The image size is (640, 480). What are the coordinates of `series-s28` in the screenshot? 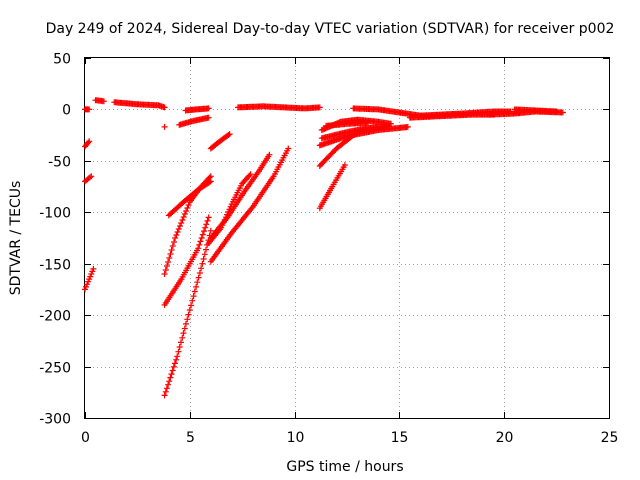 It's located at (535, 110).